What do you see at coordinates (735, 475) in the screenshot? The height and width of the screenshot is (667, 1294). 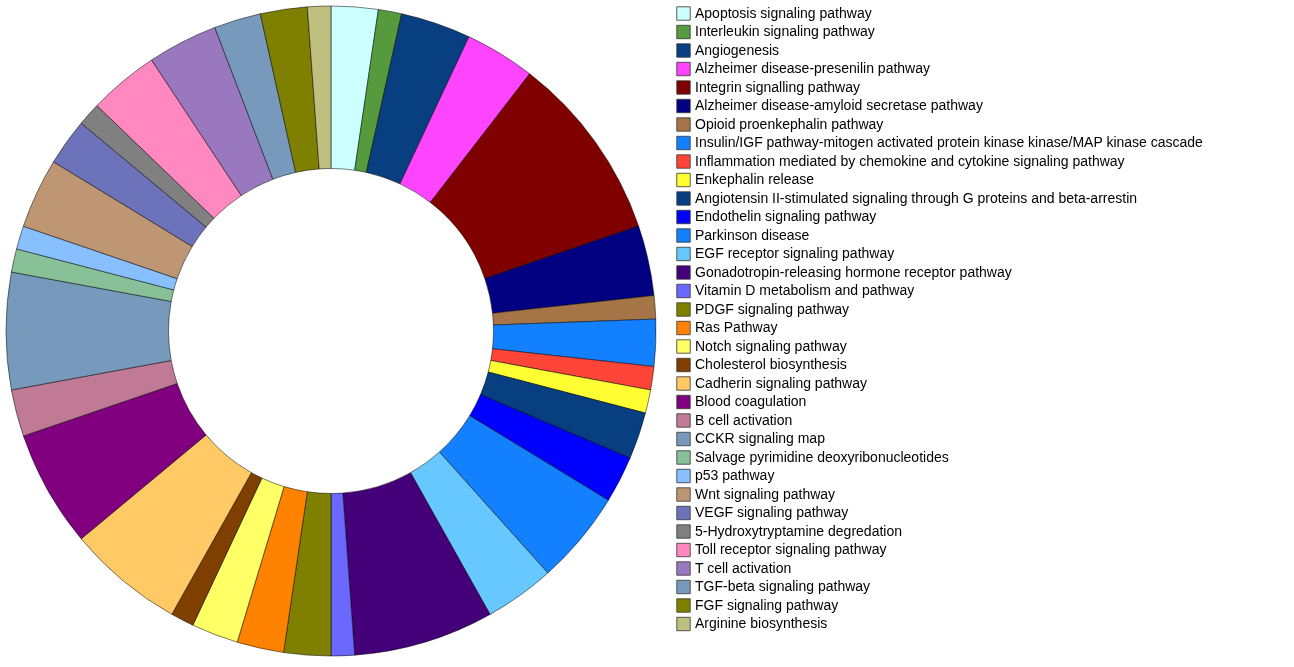 I see `legend-label: p53 pathway` at bounding box center [735, 475].